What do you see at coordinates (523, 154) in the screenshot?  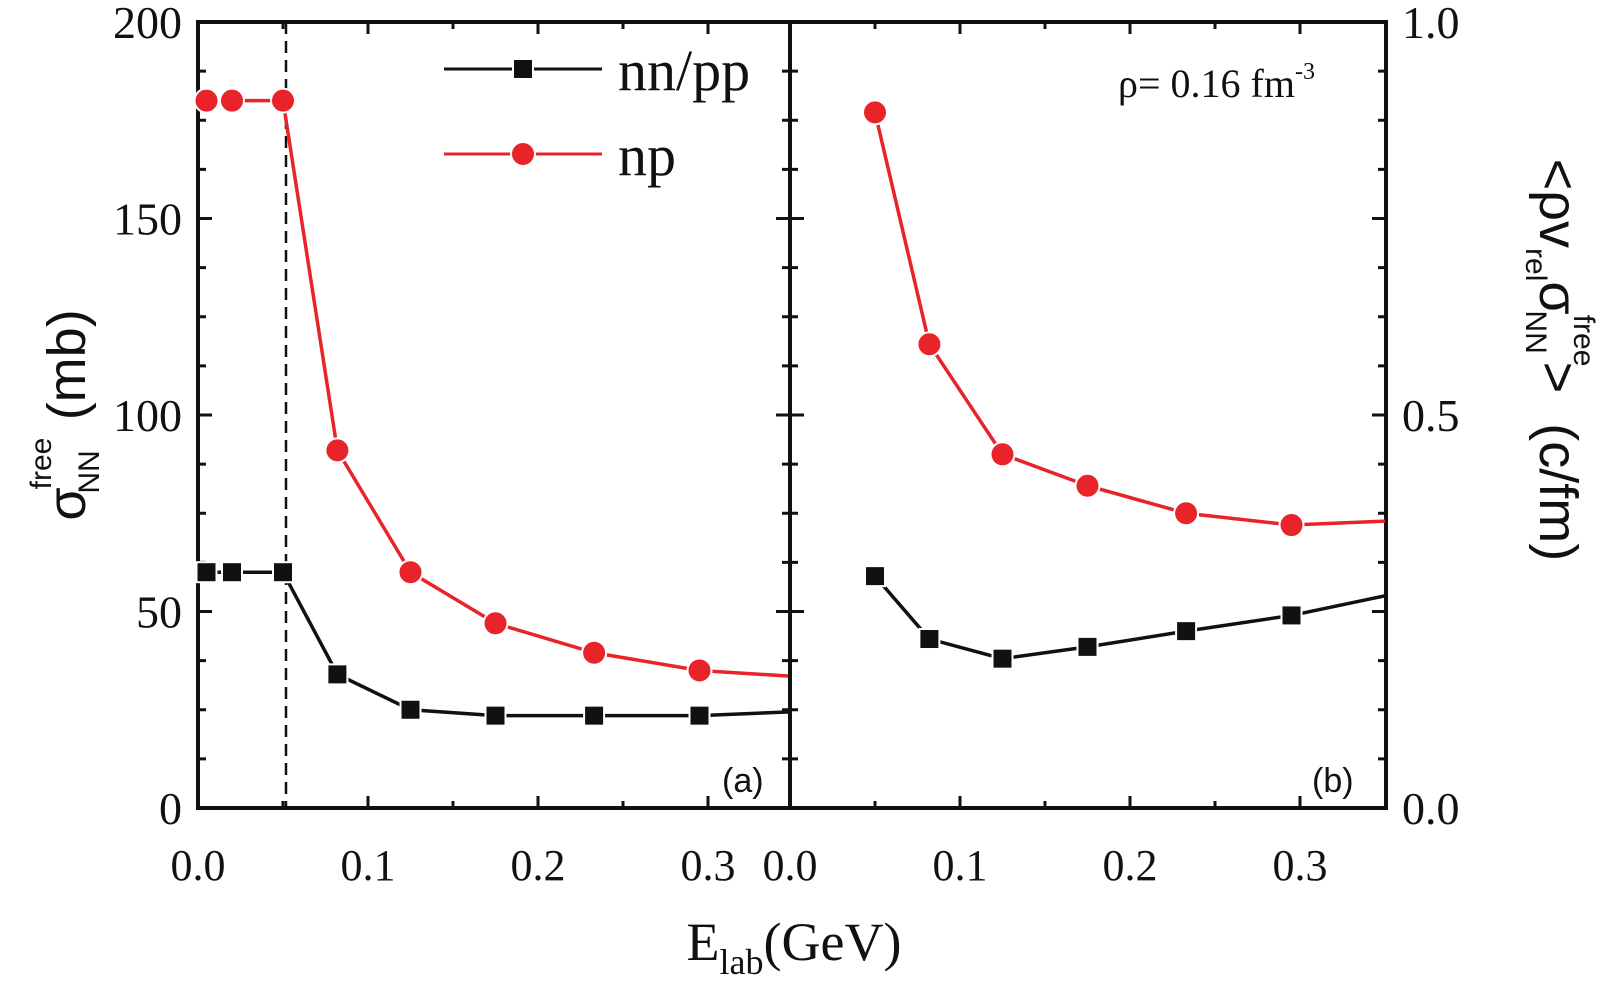 I see `legend-marker-circle` at bounding box center [523, 154].